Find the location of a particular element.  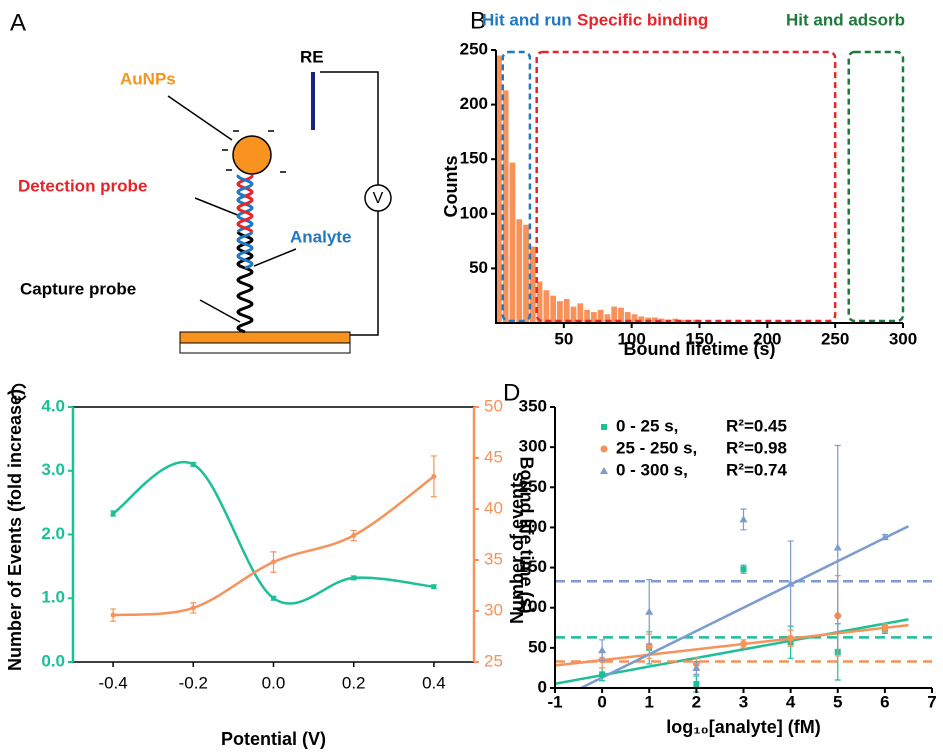

x-tick-label: 4 is located at coordinates (791, 701).